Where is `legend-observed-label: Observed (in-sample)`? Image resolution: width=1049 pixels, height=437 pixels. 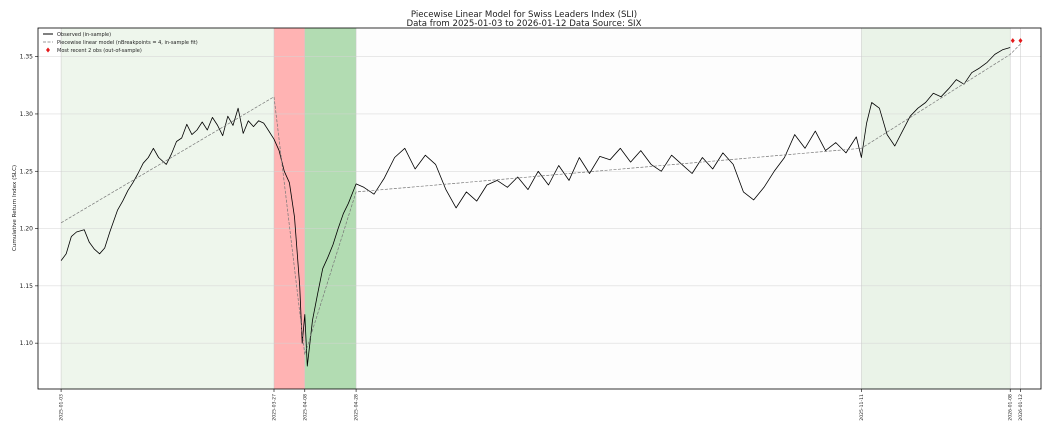
legend-observed-label: Observed (in-sample) is located at coordinates (84, 35).